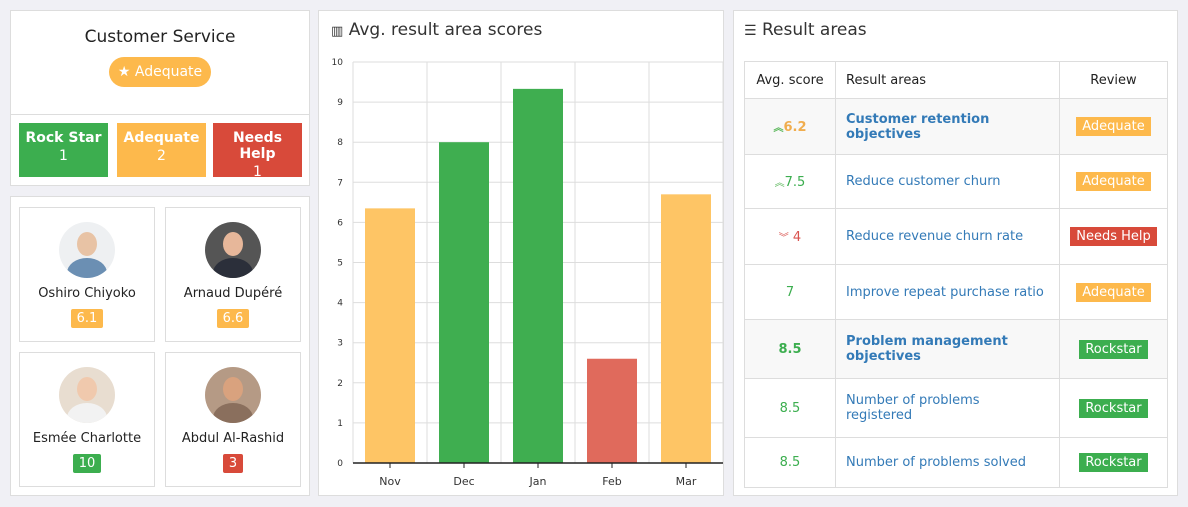  Describe the element at coordinates (87, 293) in the screenshot. I see `member-name: Oshiro Chiyoko` at that location.